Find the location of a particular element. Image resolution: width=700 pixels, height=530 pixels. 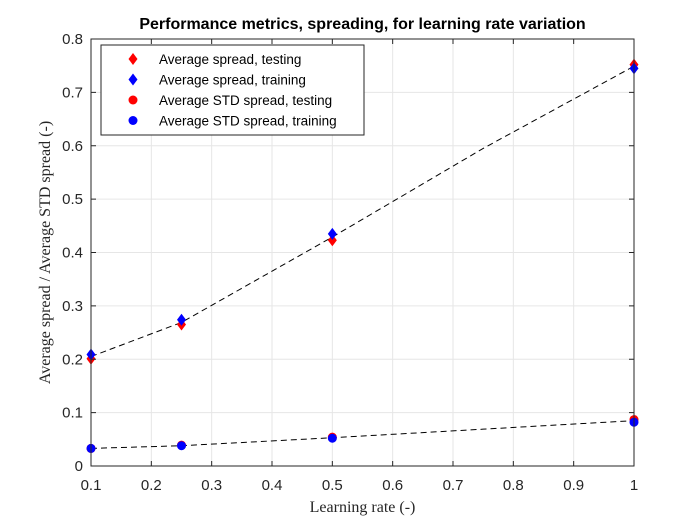

y-tick-label: 0.5 is located at coordinates (72, 199).